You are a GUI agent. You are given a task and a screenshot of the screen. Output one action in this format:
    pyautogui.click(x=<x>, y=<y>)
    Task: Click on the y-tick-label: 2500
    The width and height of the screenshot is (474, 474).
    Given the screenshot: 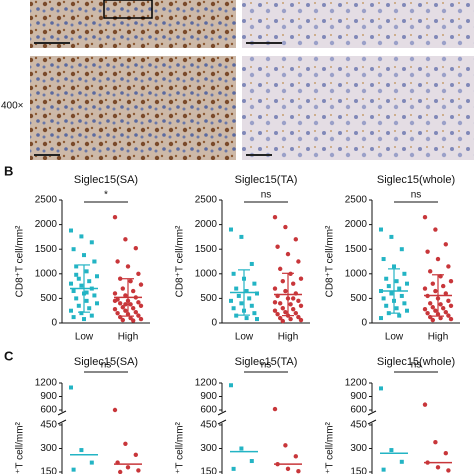 What is the action you would take?
    pyautogui.click(x=356, y=200)
    